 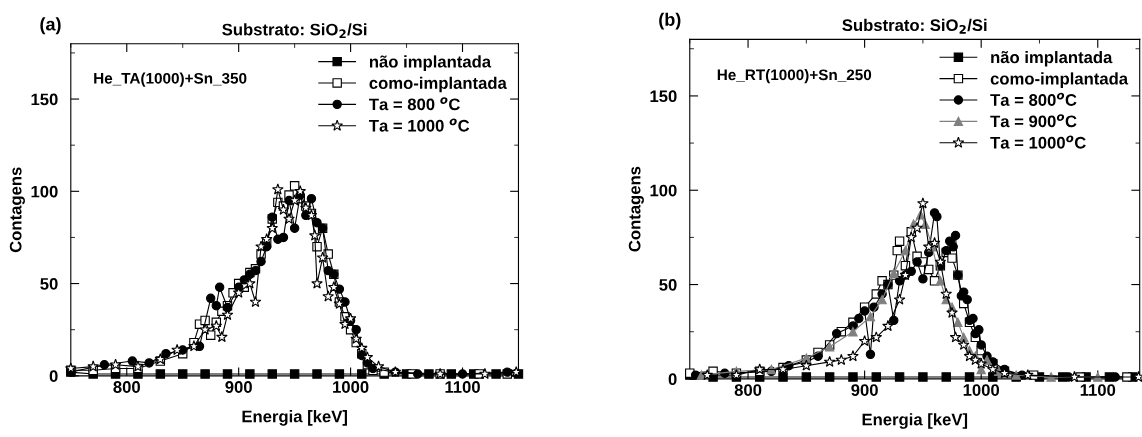 What do you see at coordinates (794, 76) in the screenshot?
I see `annotation: He_RT(1000)+Sn_250` at bounding box center [794, 76].